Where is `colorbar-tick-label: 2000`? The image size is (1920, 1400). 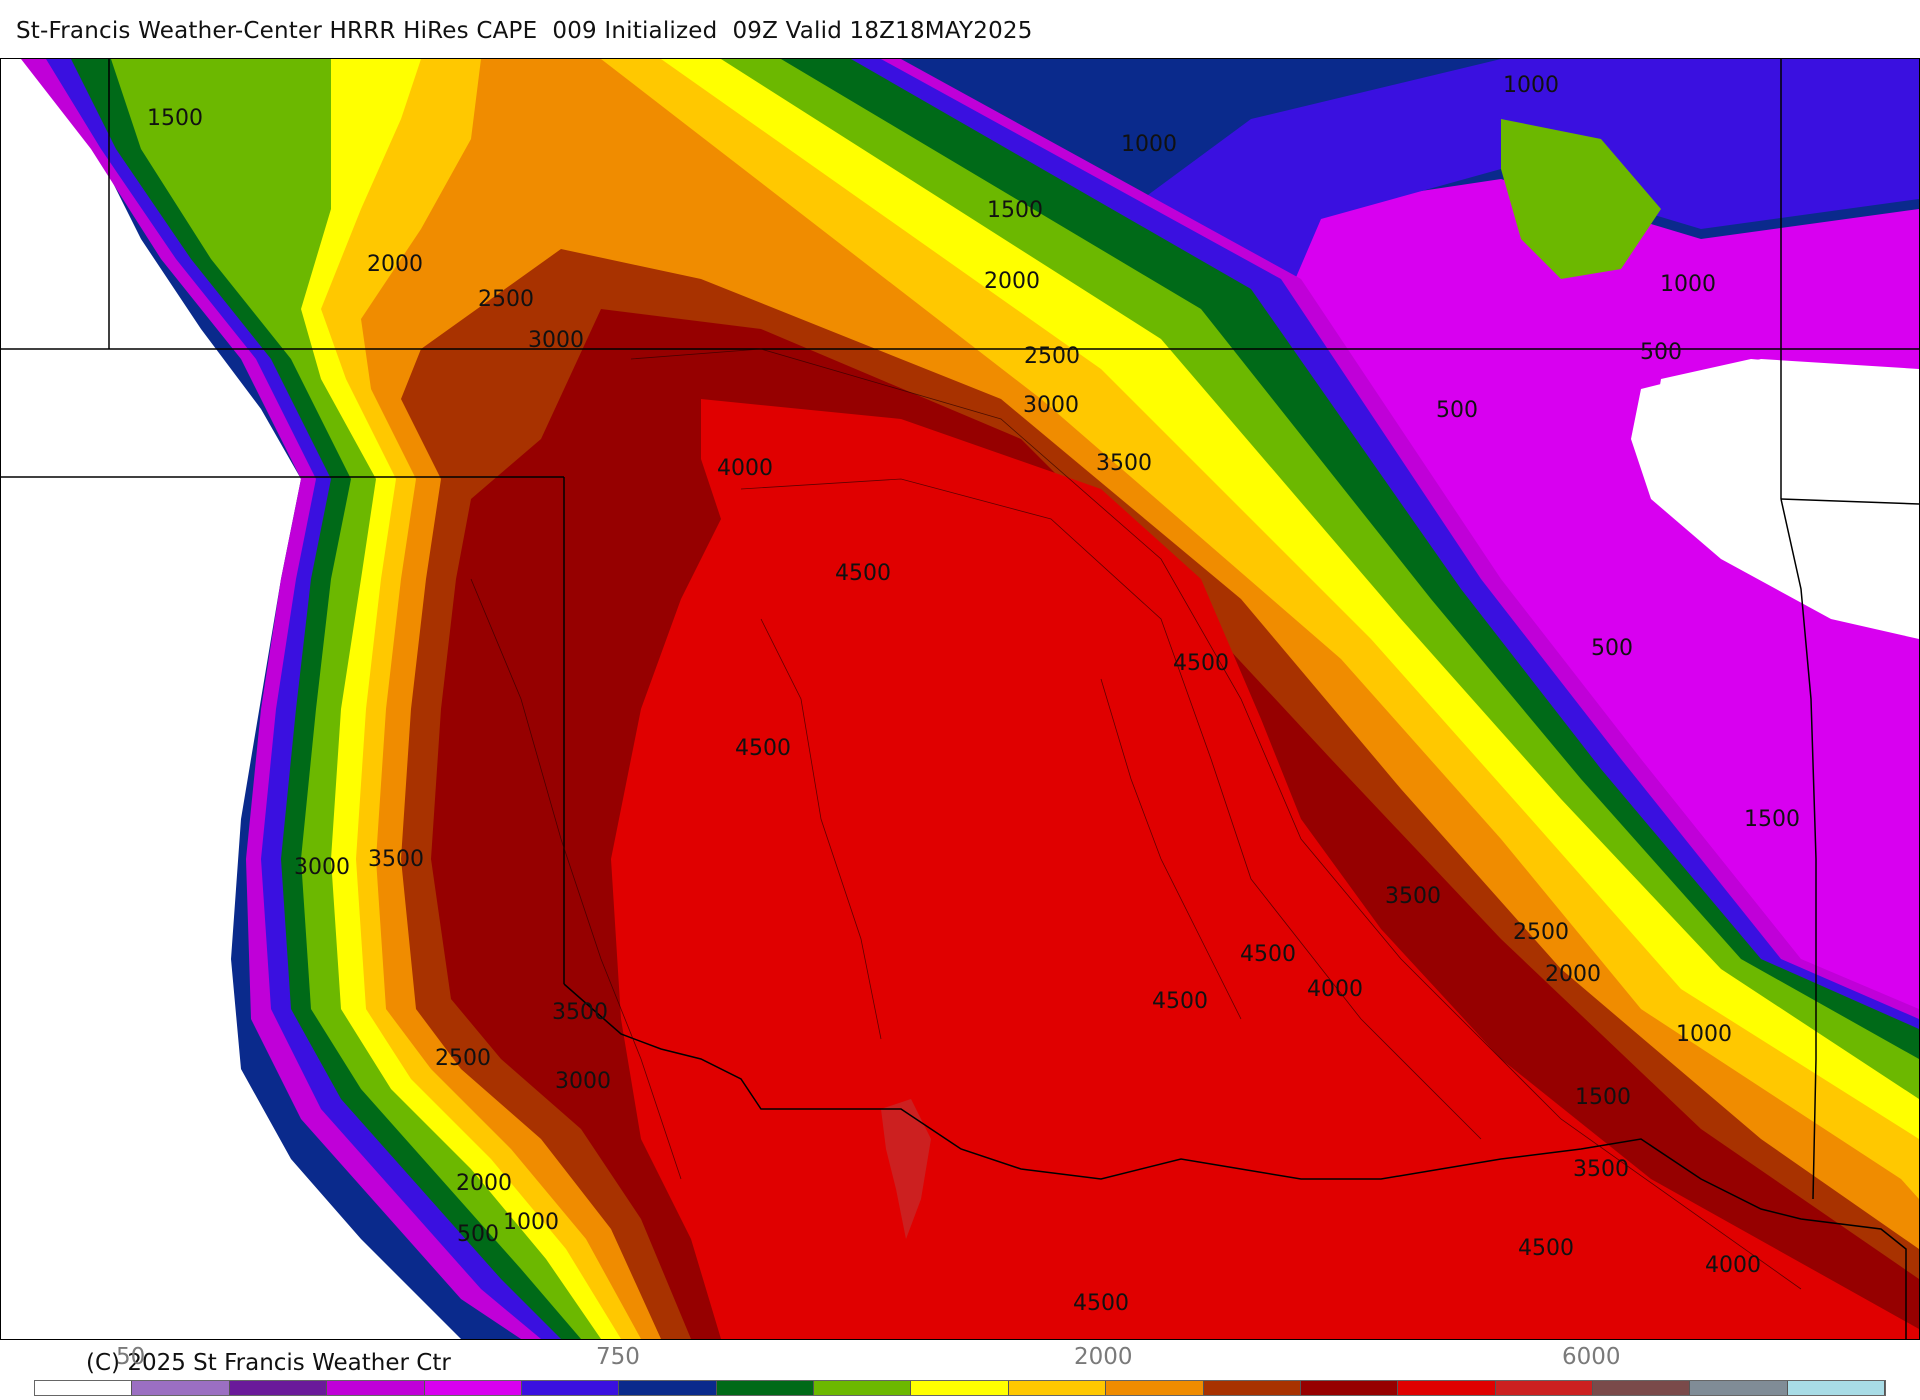 colorbar-tick-label: 2000 is located at coordinates (1103, 1357).